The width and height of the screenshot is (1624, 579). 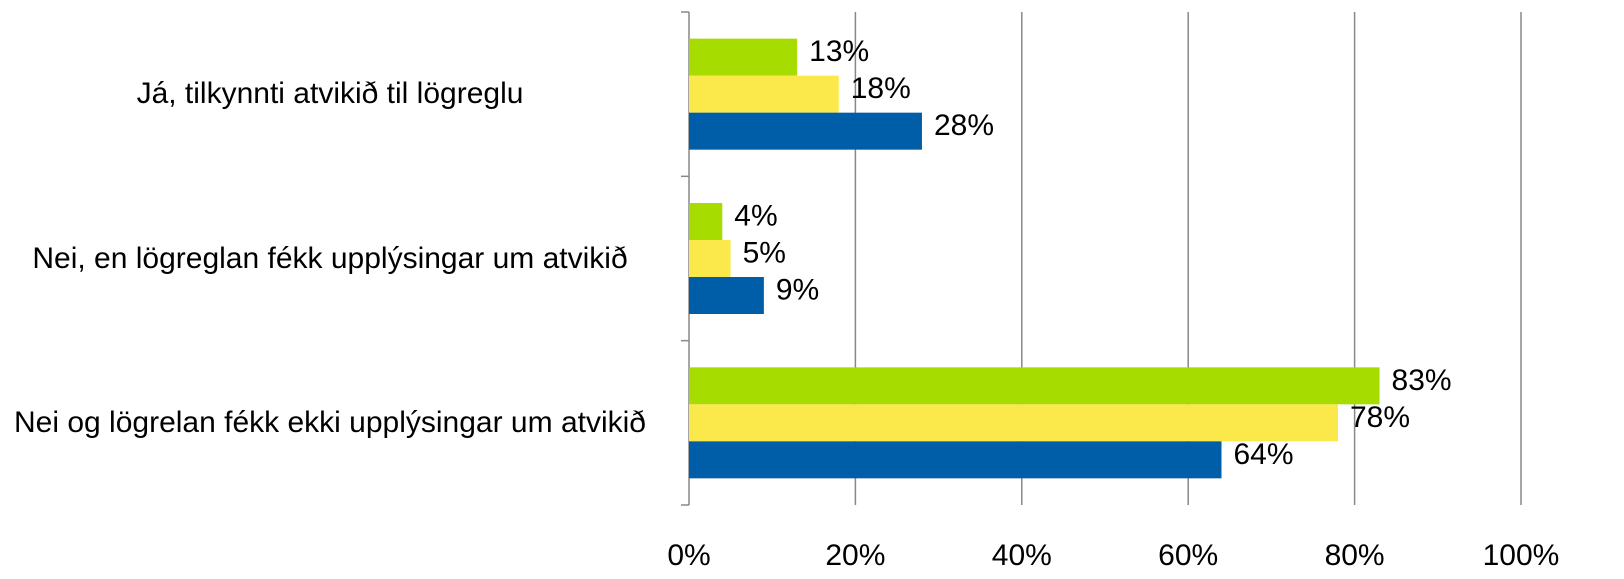 What do you see at coordinates (764, 252) in the screenshot?
I see `value-label: 5%` at bounding box center [764, 252].